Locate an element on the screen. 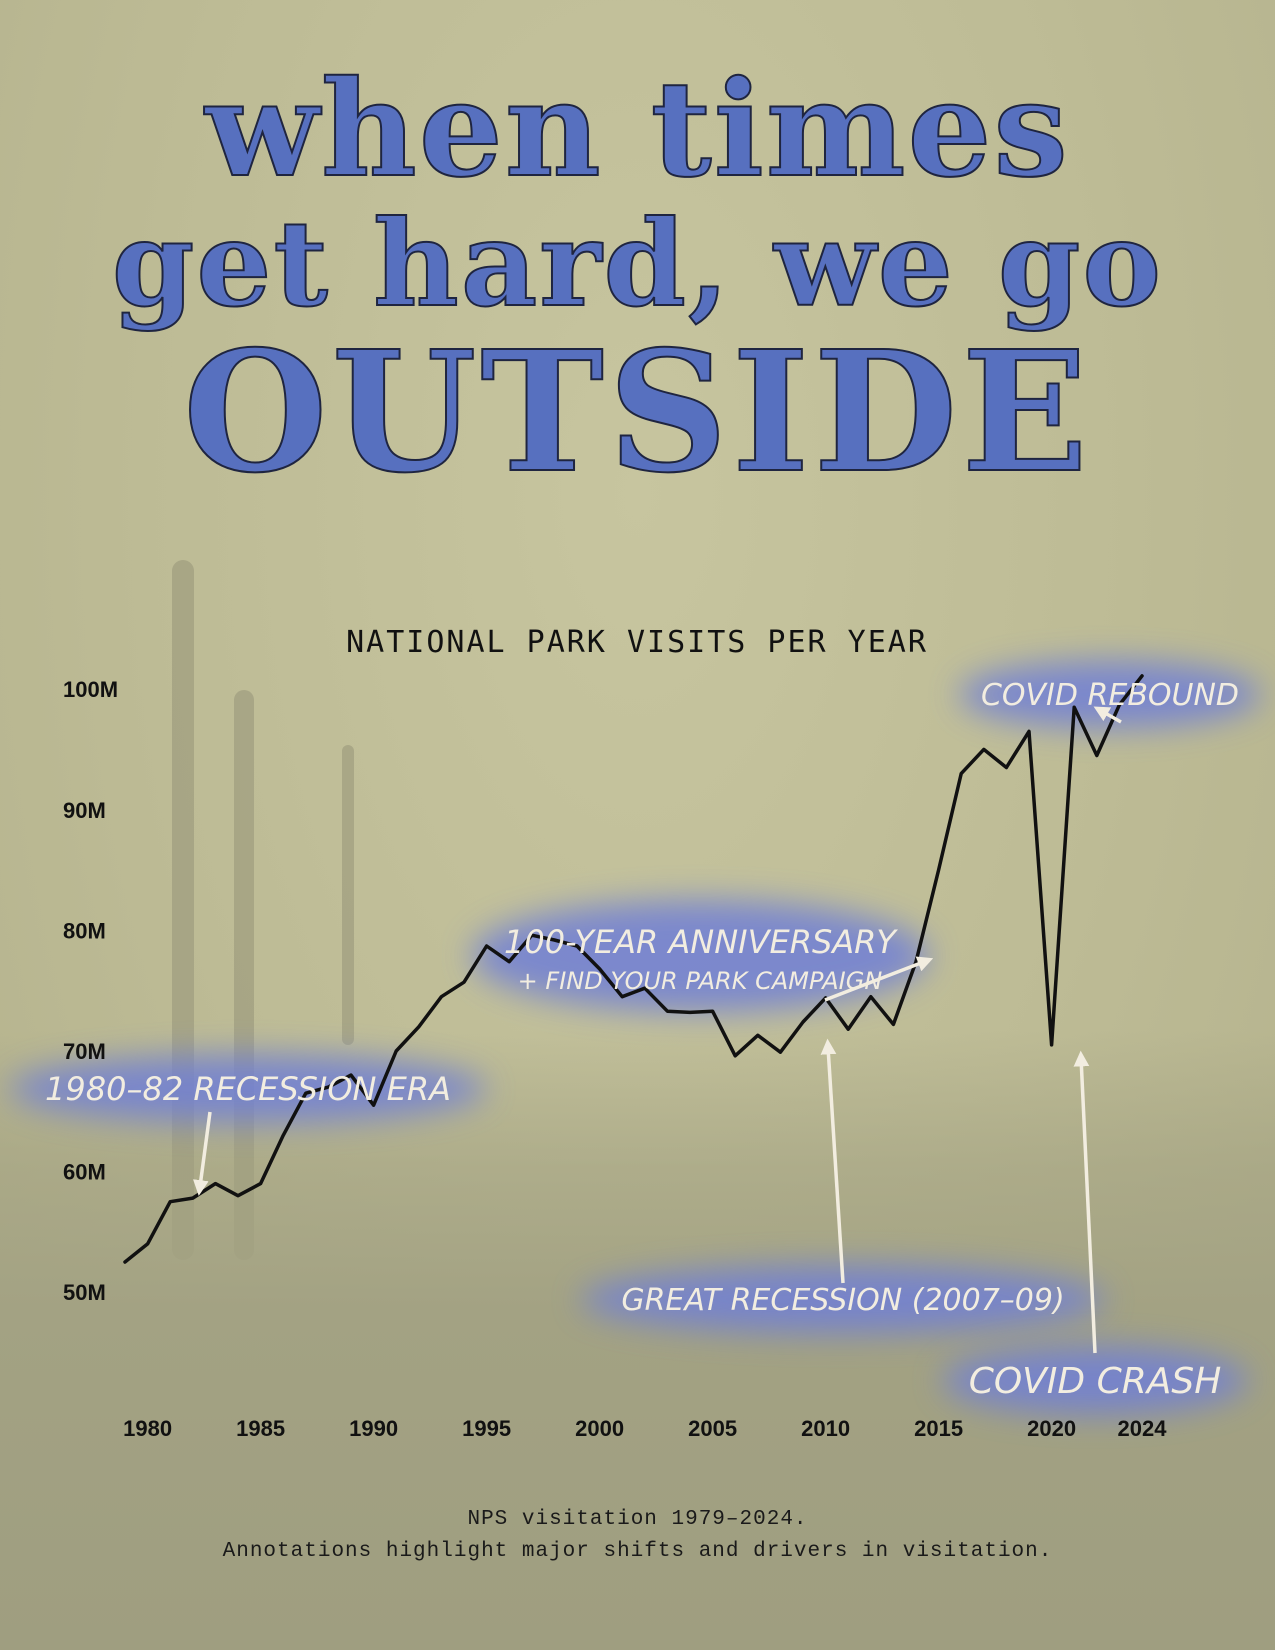  annotation-anniversary-subtext: + FIND YOUR PARK CAMPAIGN is located at coordinates (700, 981).